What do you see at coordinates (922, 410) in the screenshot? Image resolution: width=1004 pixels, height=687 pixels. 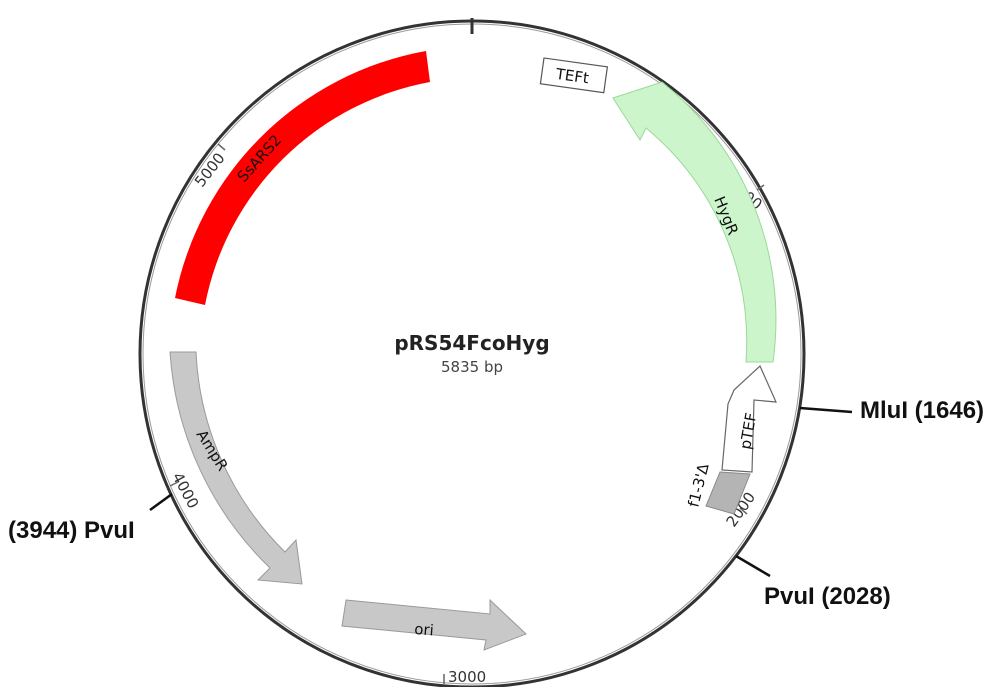 I see `site-mlui-label: MluI (1646)` at bounding box center [922, 410].